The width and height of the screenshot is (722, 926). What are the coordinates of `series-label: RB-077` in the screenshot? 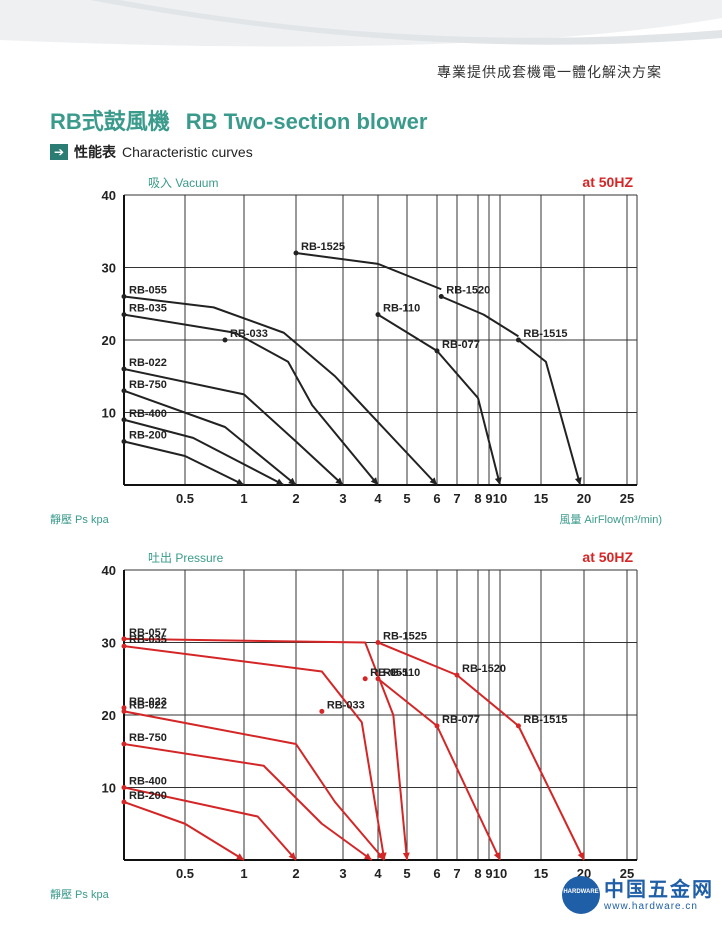 It's located at (461, 345).